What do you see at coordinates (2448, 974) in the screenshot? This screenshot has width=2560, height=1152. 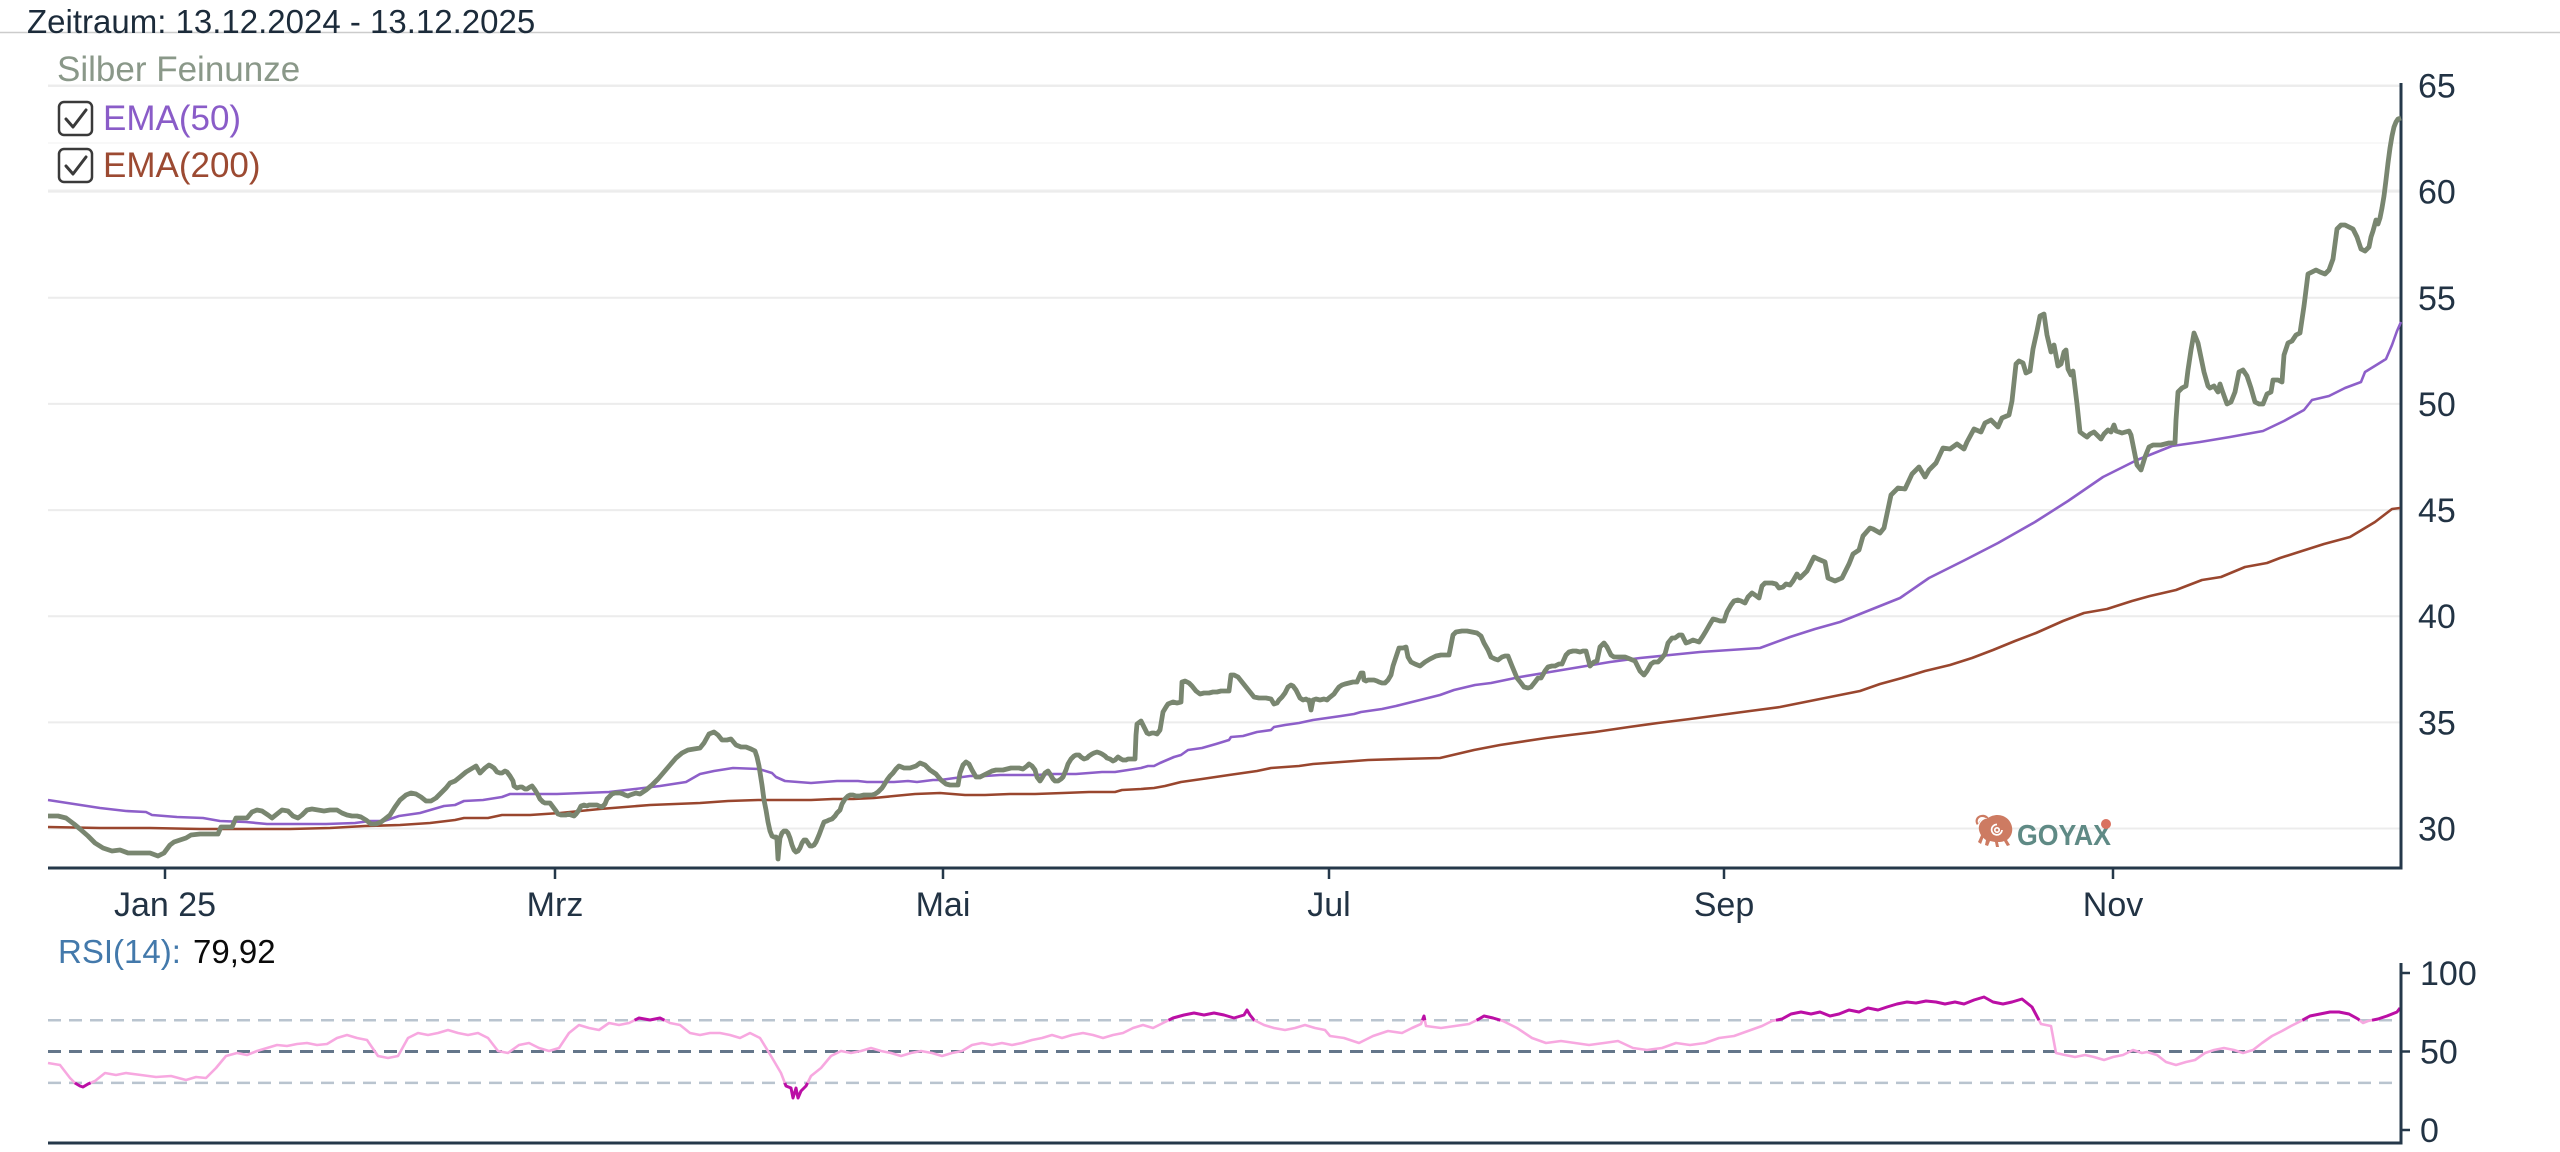 I see `svg-text: 100` at bounding box center [2448, 974].